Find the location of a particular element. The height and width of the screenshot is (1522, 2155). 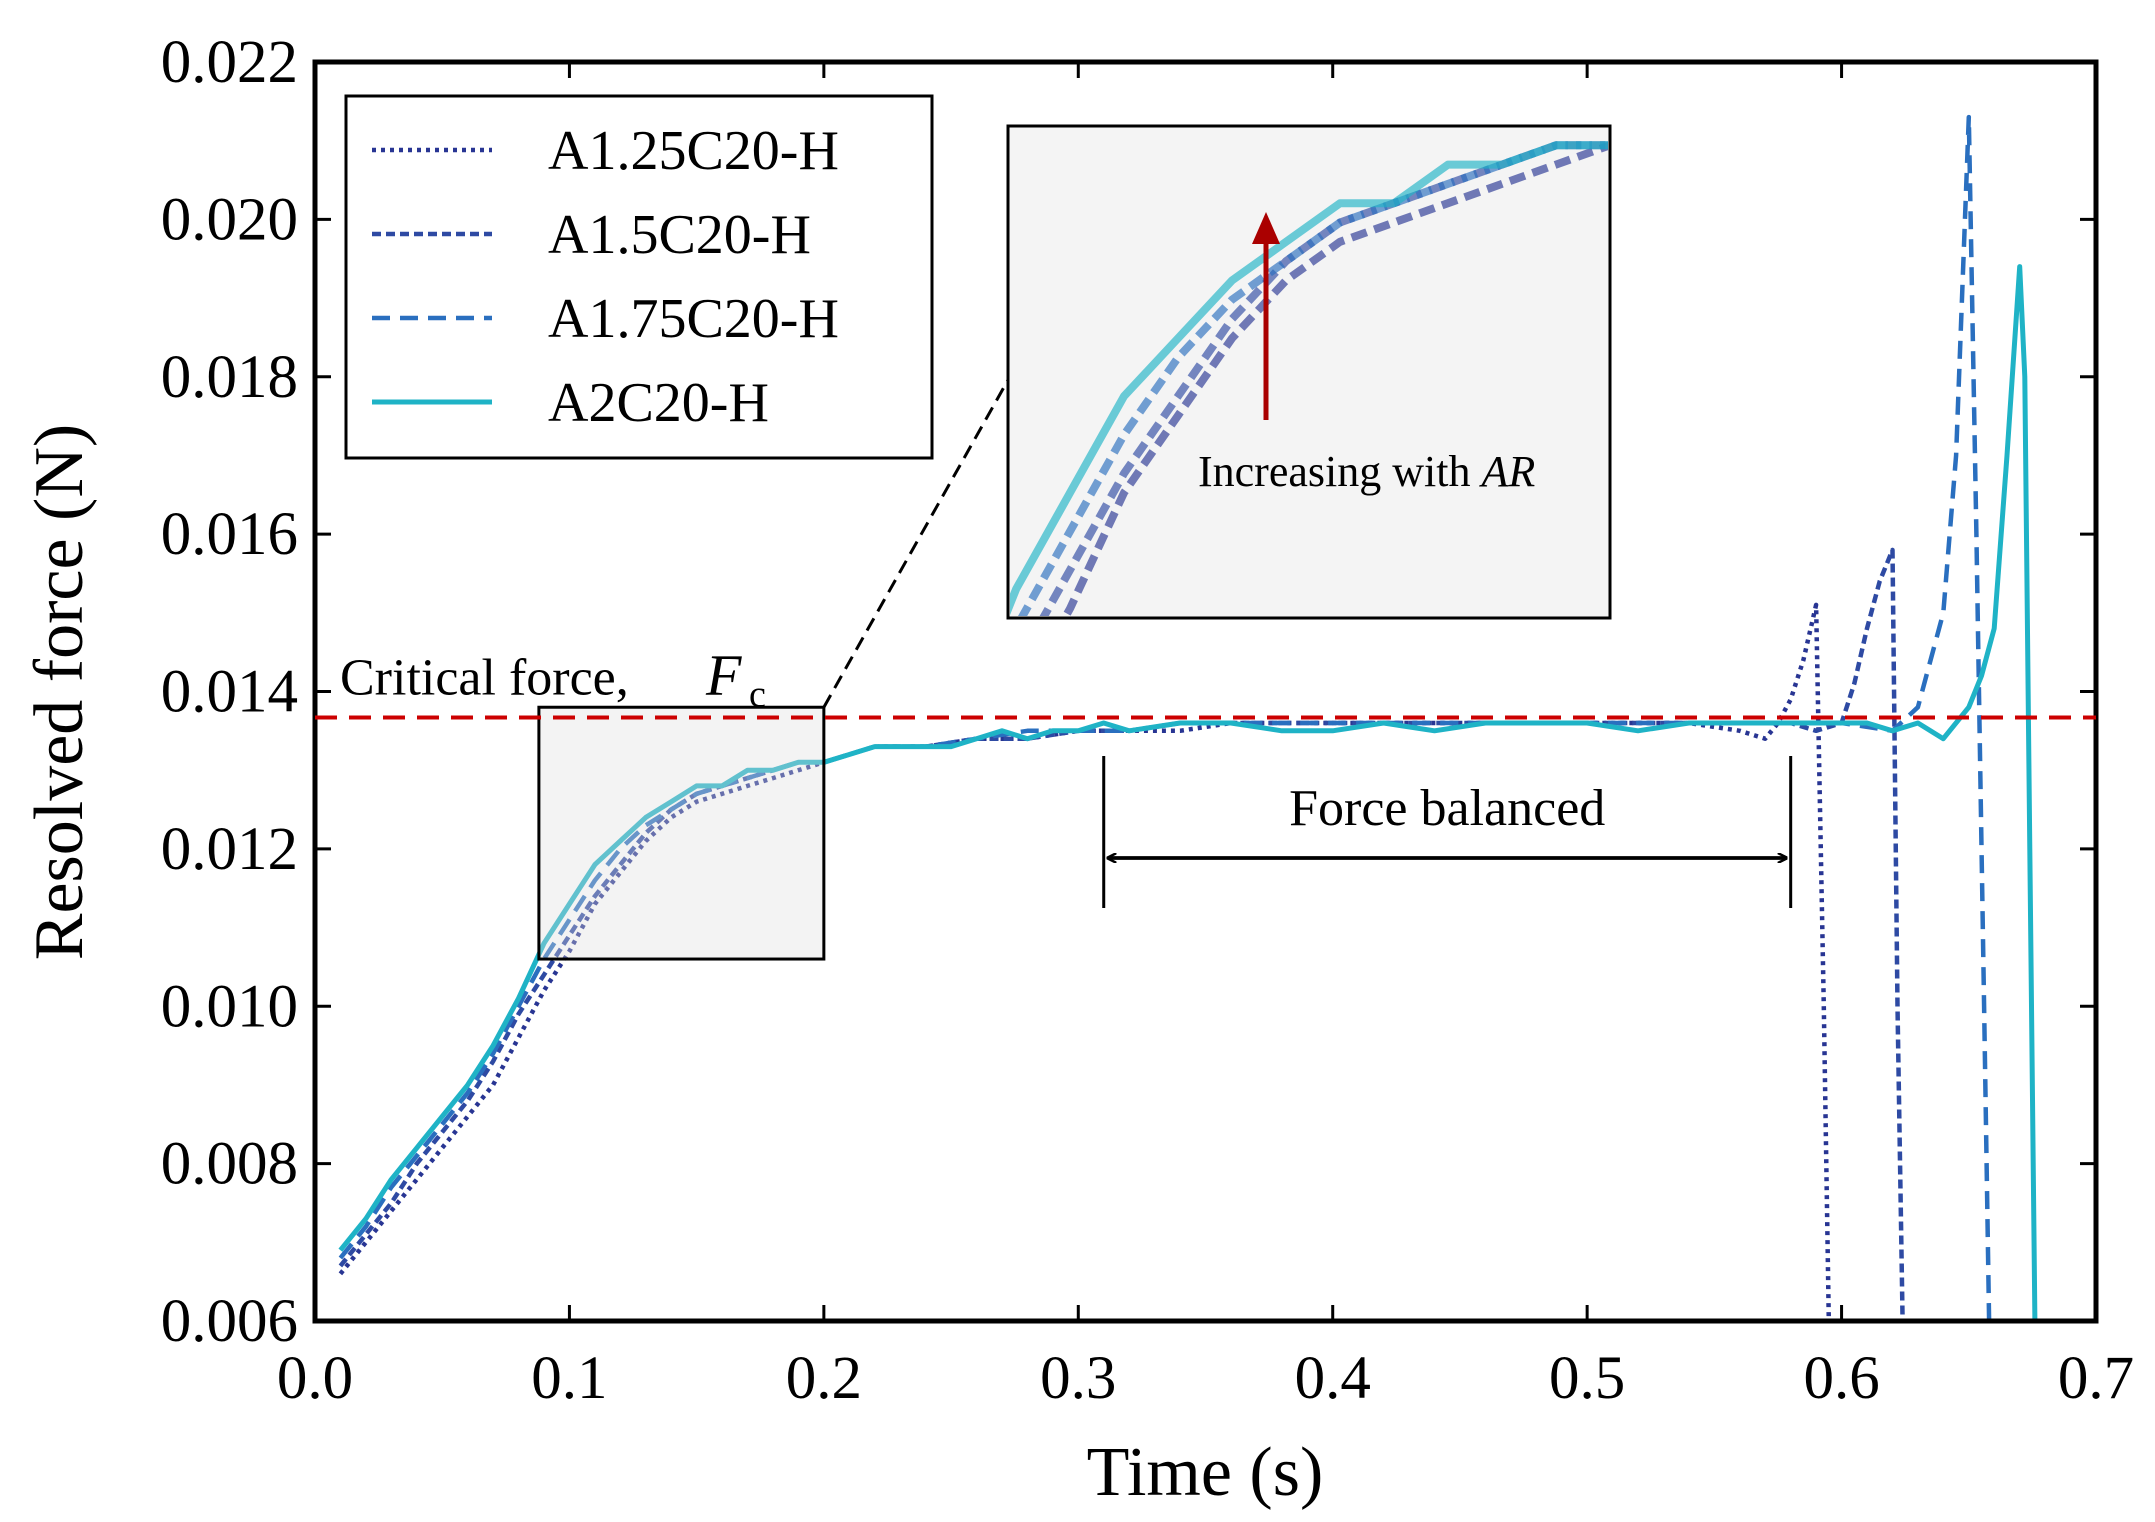

x-tick-label: 0.3 is located at coordinates (1078, 1378).